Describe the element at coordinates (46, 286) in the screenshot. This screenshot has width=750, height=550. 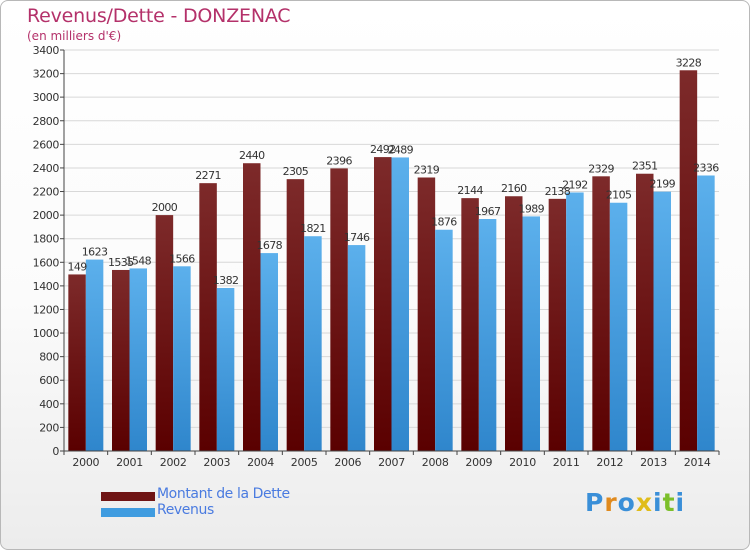
I see `y-tick-label: 1400` at that location.